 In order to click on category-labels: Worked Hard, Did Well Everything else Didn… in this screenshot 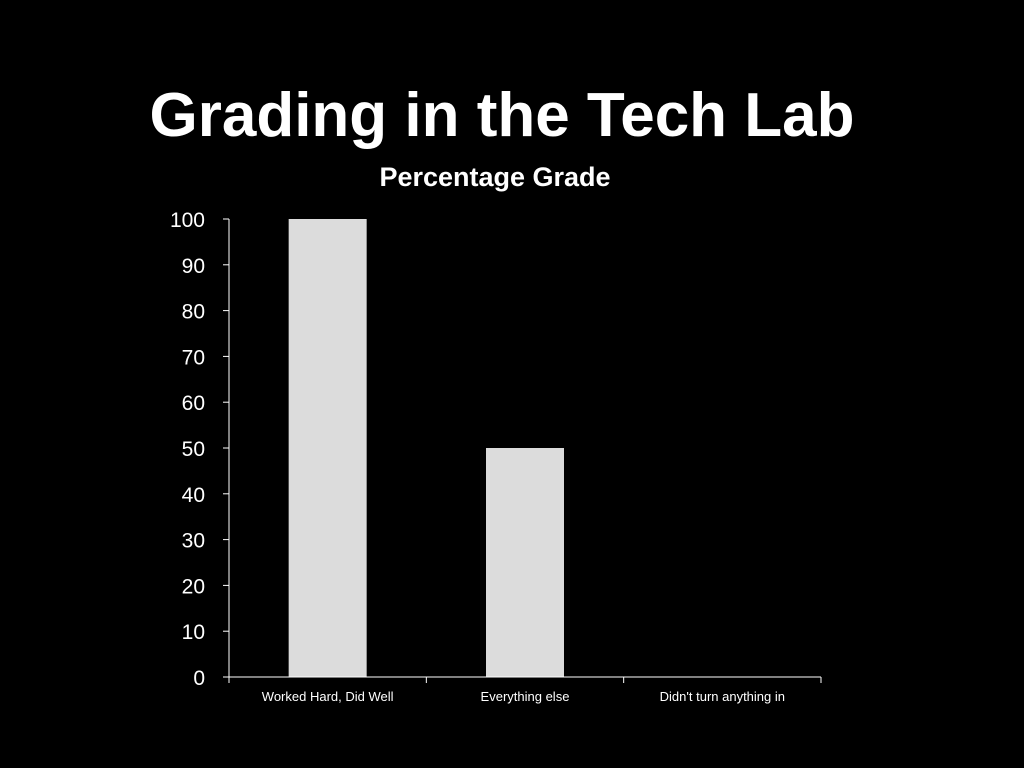, I will do `click(523, 696)`.